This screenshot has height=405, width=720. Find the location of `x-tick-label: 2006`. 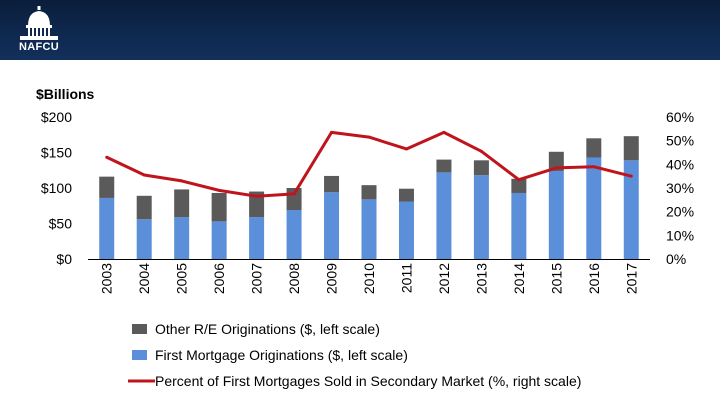

x-tick-label: 2006 is located at coordinates (219, 278).